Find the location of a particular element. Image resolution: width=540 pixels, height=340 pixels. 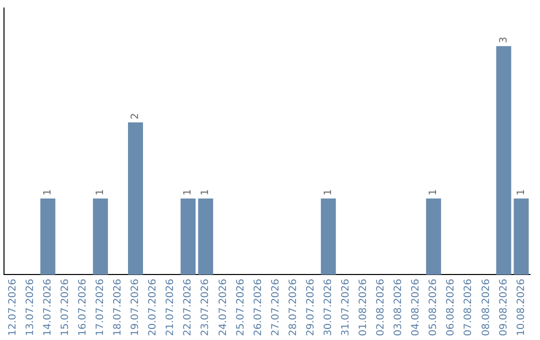

data-label: 2 is located at coordinates (136, 116).